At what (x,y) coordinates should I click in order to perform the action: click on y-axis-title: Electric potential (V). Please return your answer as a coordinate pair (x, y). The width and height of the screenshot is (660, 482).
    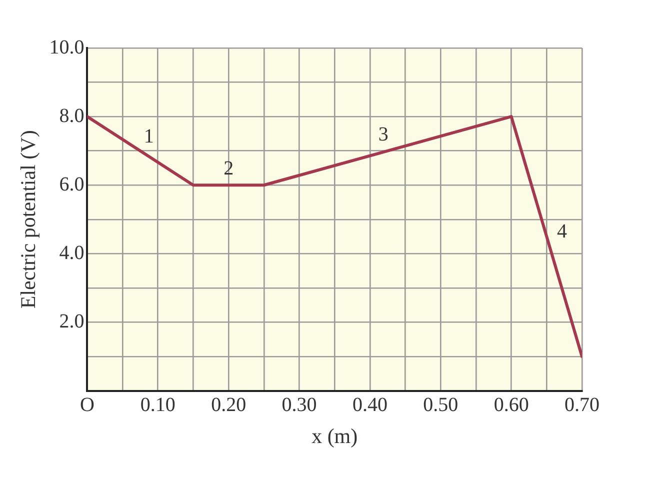
    Looking at the image, I should click on (28, 219).